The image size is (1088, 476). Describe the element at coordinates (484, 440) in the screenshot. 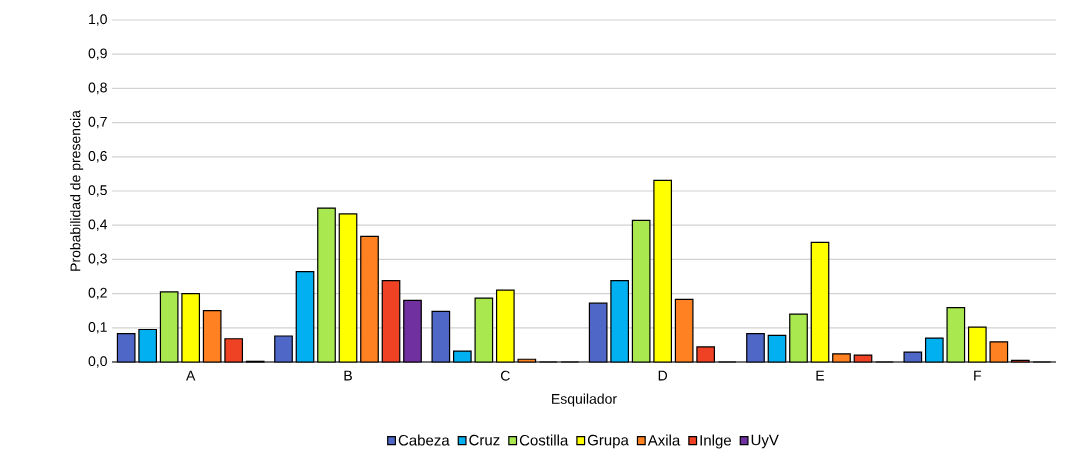

I see `legend-label: Cruz` at that location.